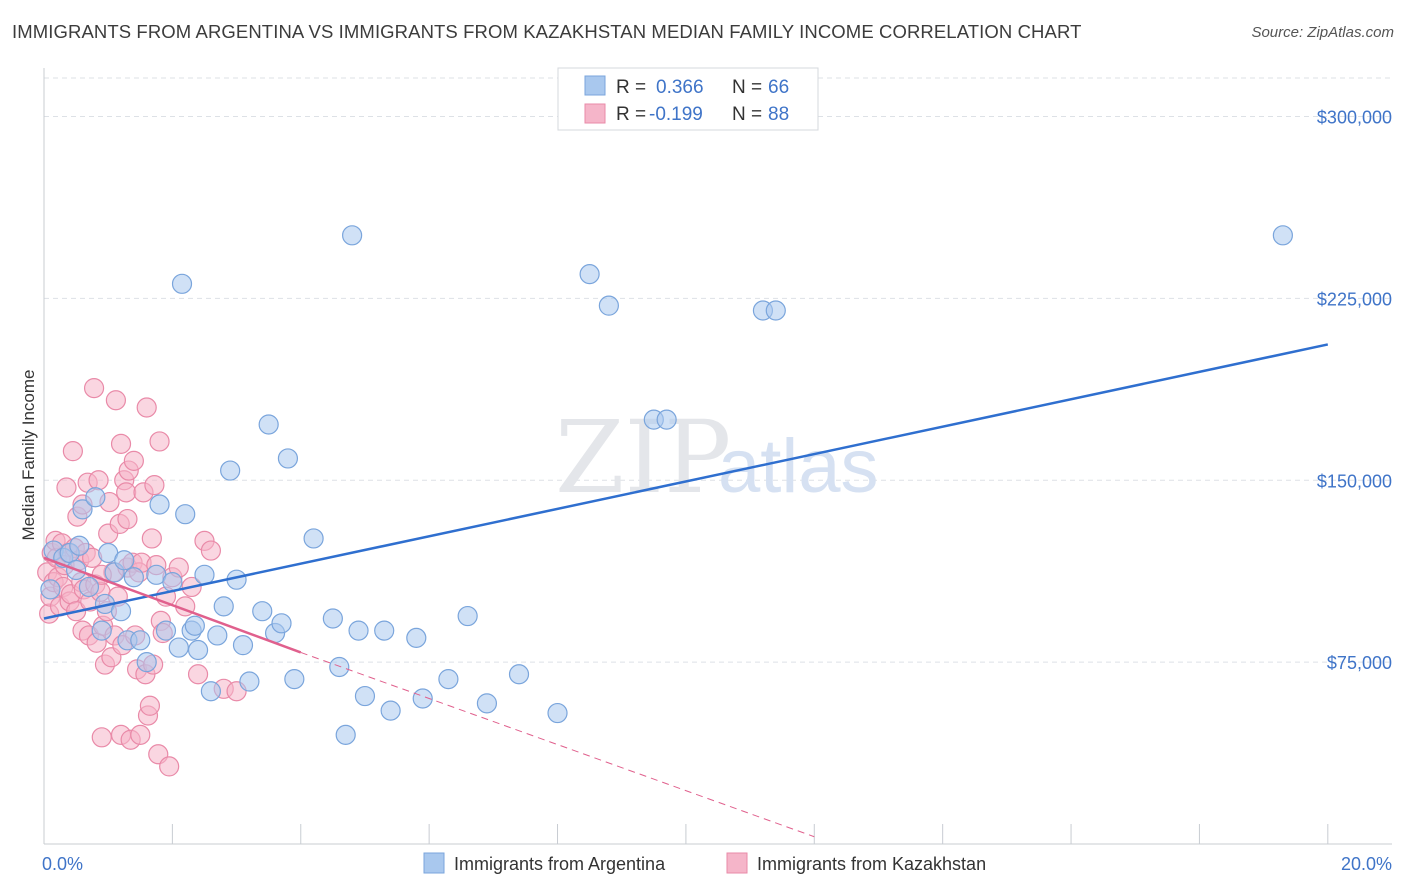 This screenshot has height=892, width=1406. Describe the element at coordinates (680, 87) in the screenshot. I see `legend-r-value-1: 0.366` at that location.